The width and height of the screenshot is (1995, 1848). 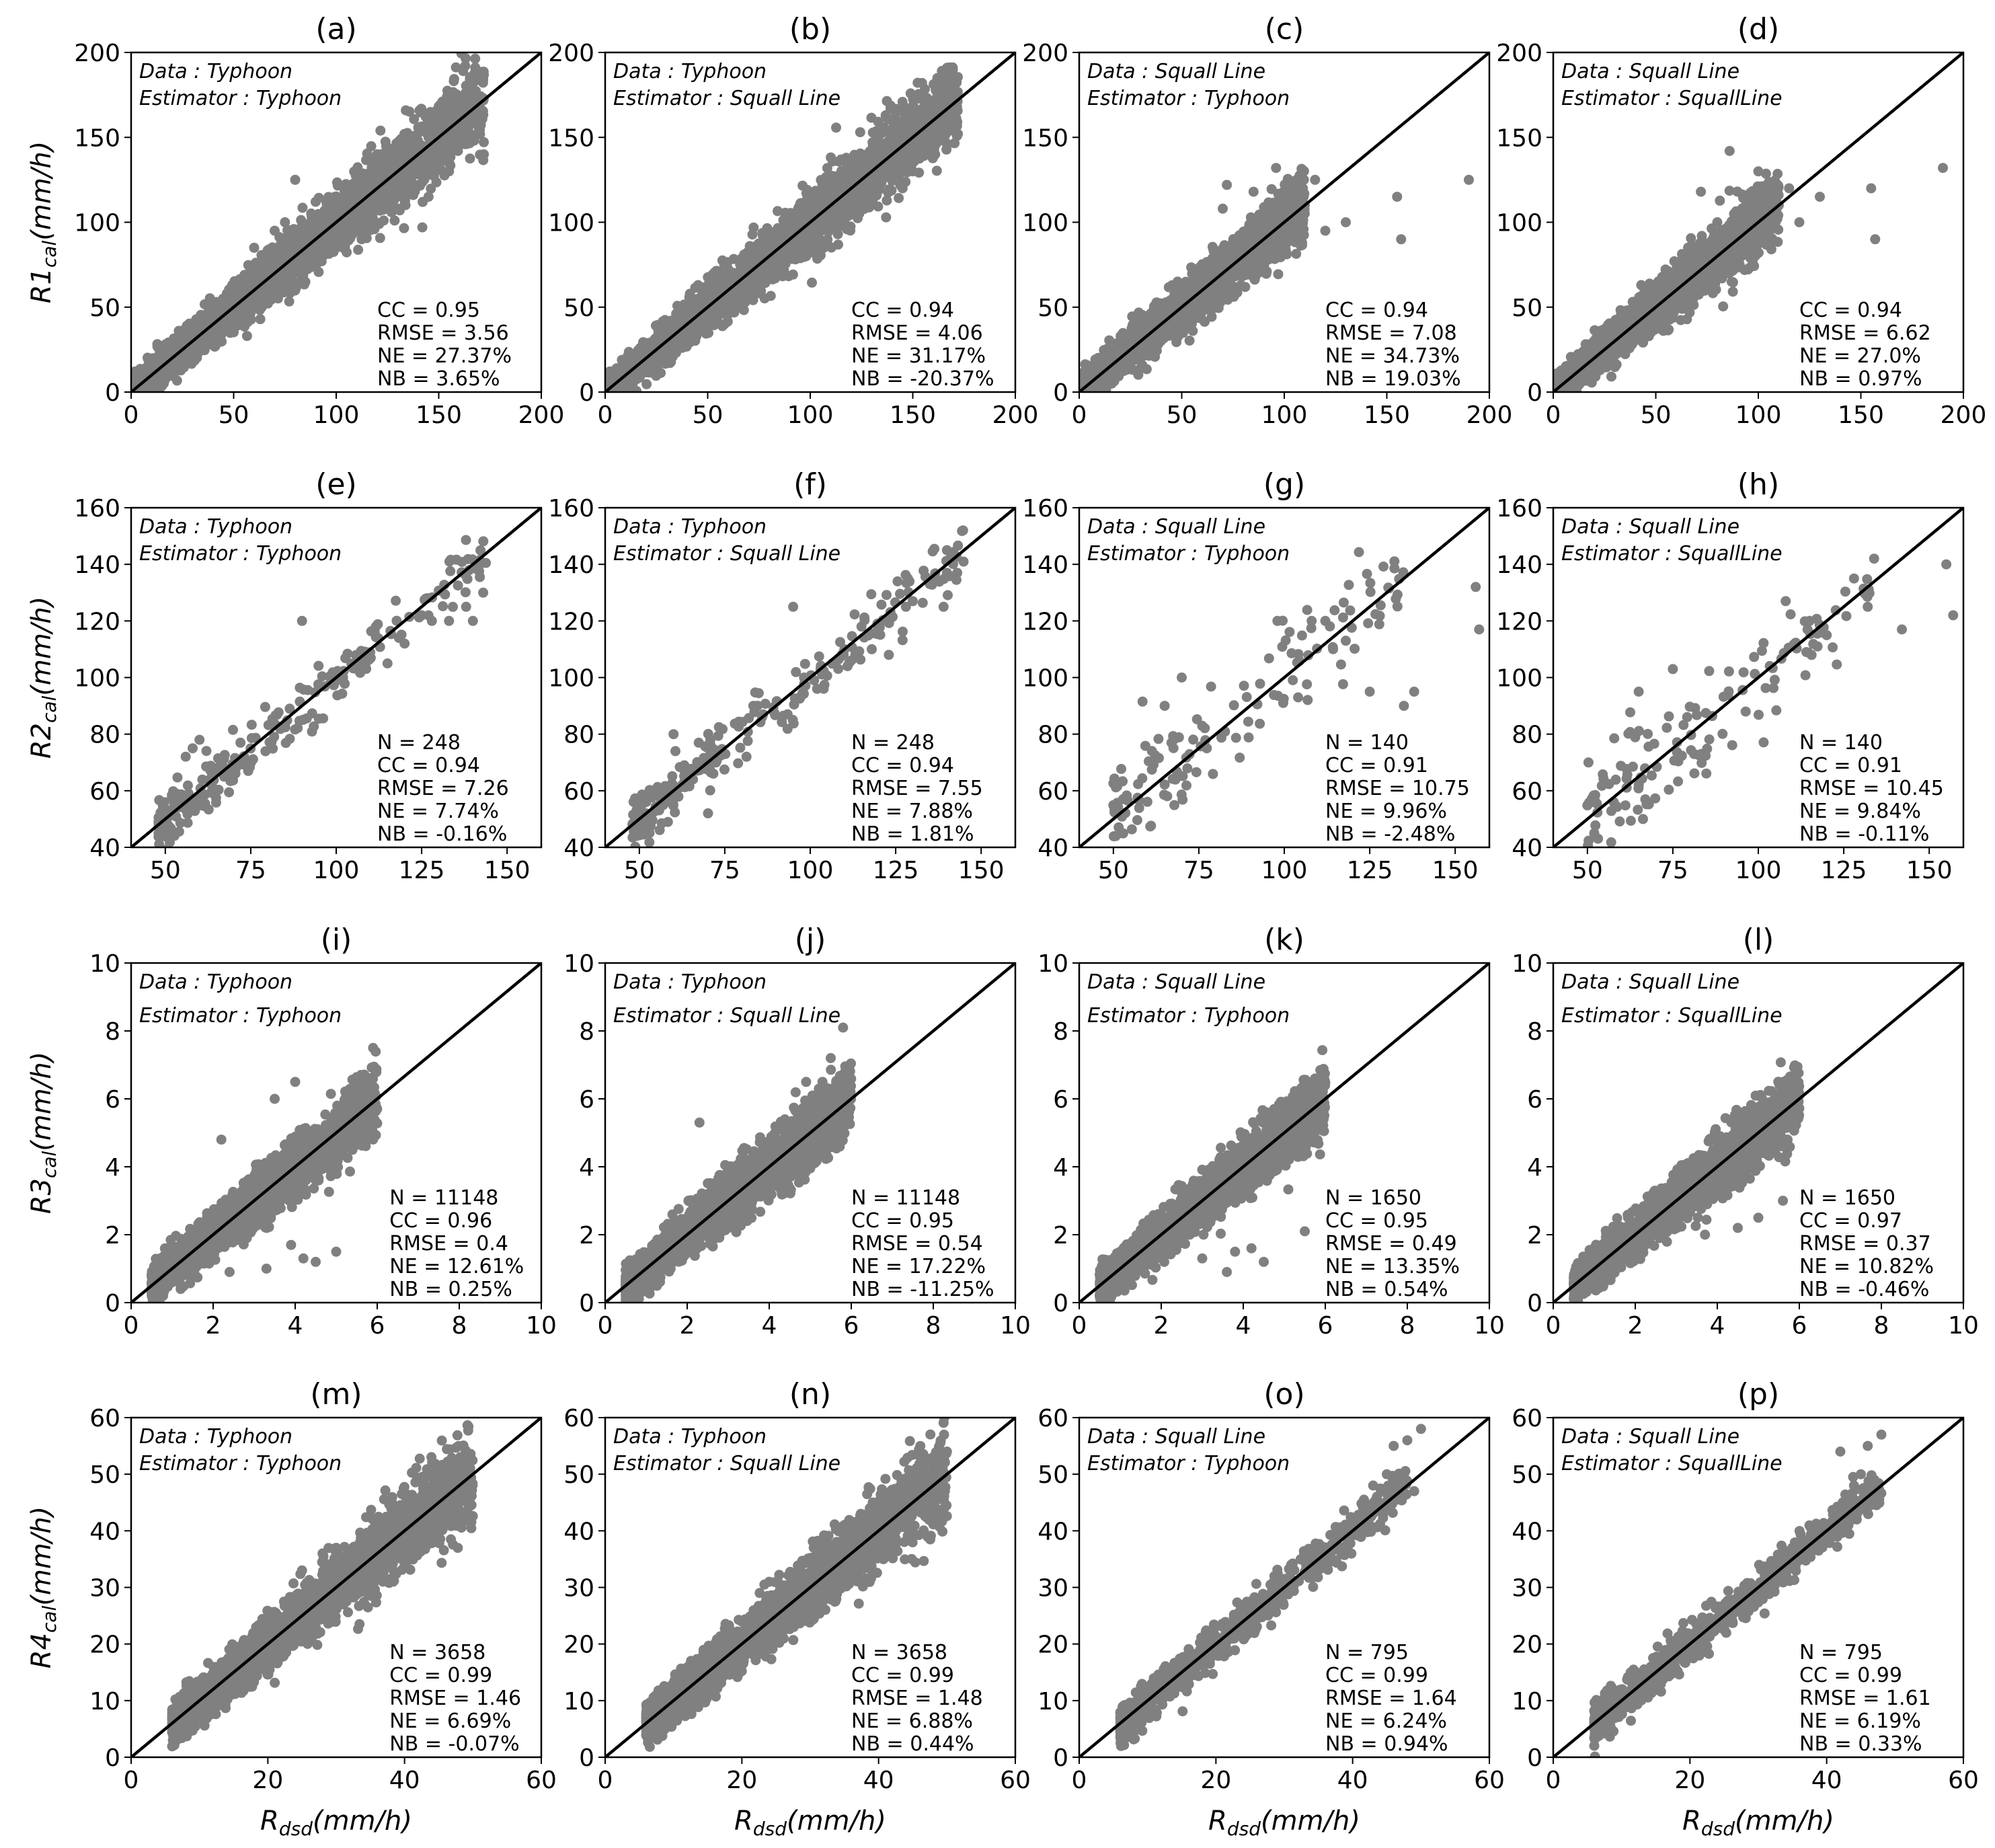 What do you see at coordinates (336, 415) in the screenshot?
I see `x-tick-label: 100` at bounding box center [336, 415].